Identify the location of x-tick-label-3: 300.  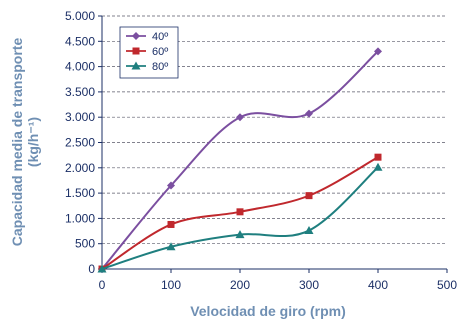
(309, 285).